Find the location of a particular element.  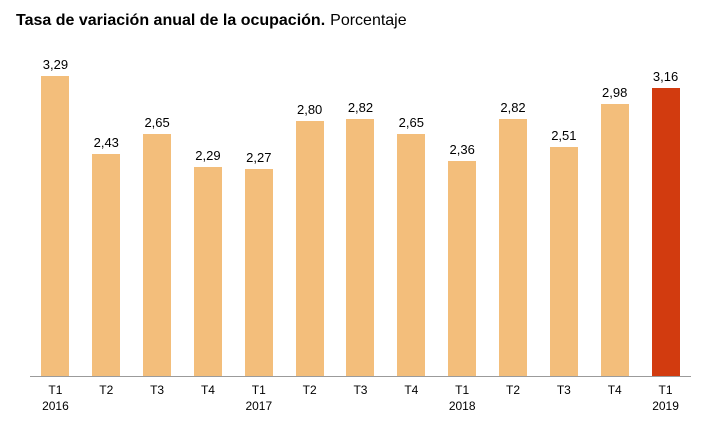

bar-column: 2,27 is located at coordinates (258, 263).